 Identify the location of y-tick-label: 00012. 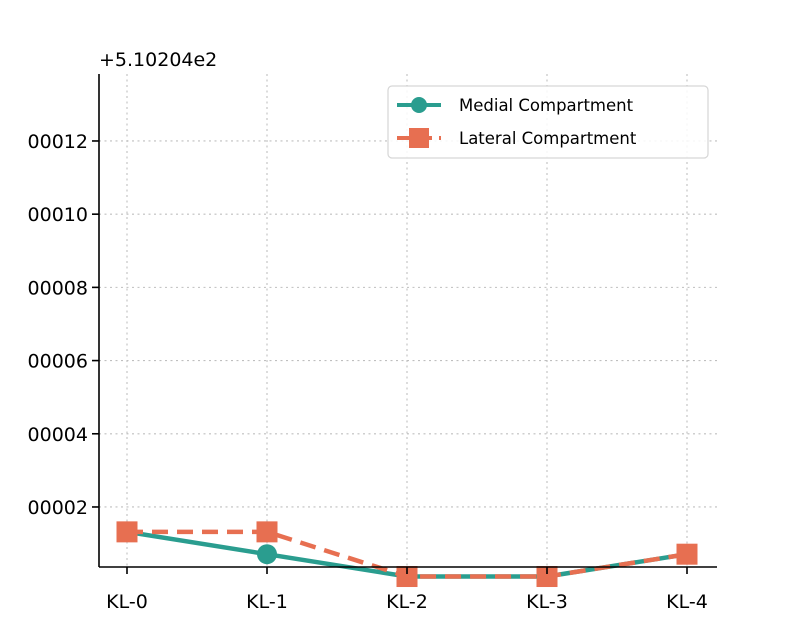
(58, 142).